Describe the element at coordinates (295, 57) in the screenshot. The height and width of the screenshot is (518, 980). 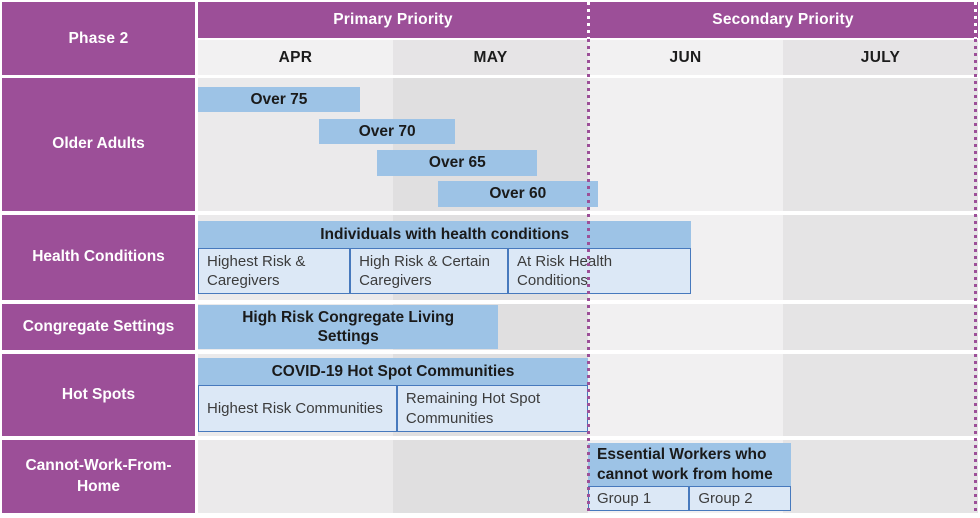
I see `month-header-apr: APR` at that location.